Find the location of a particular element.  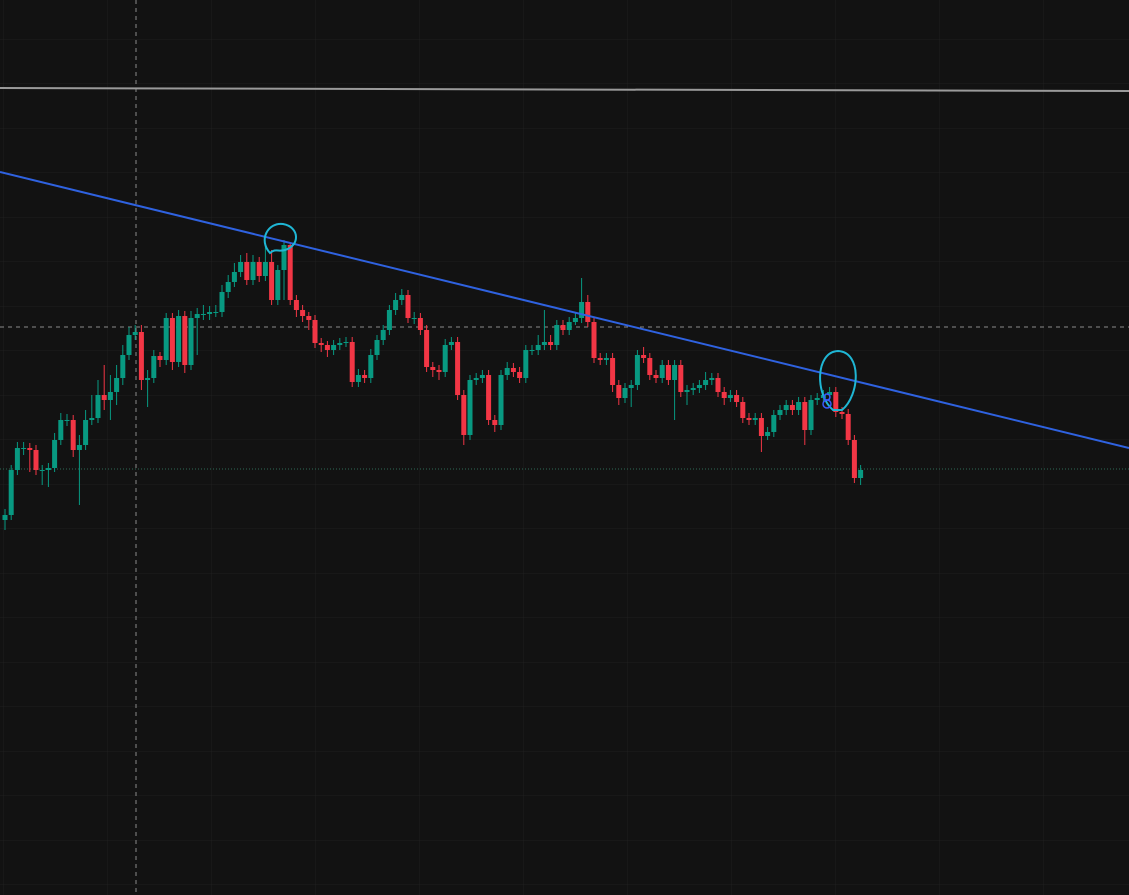

horizontal-ray is located at coordinates (564, 89).